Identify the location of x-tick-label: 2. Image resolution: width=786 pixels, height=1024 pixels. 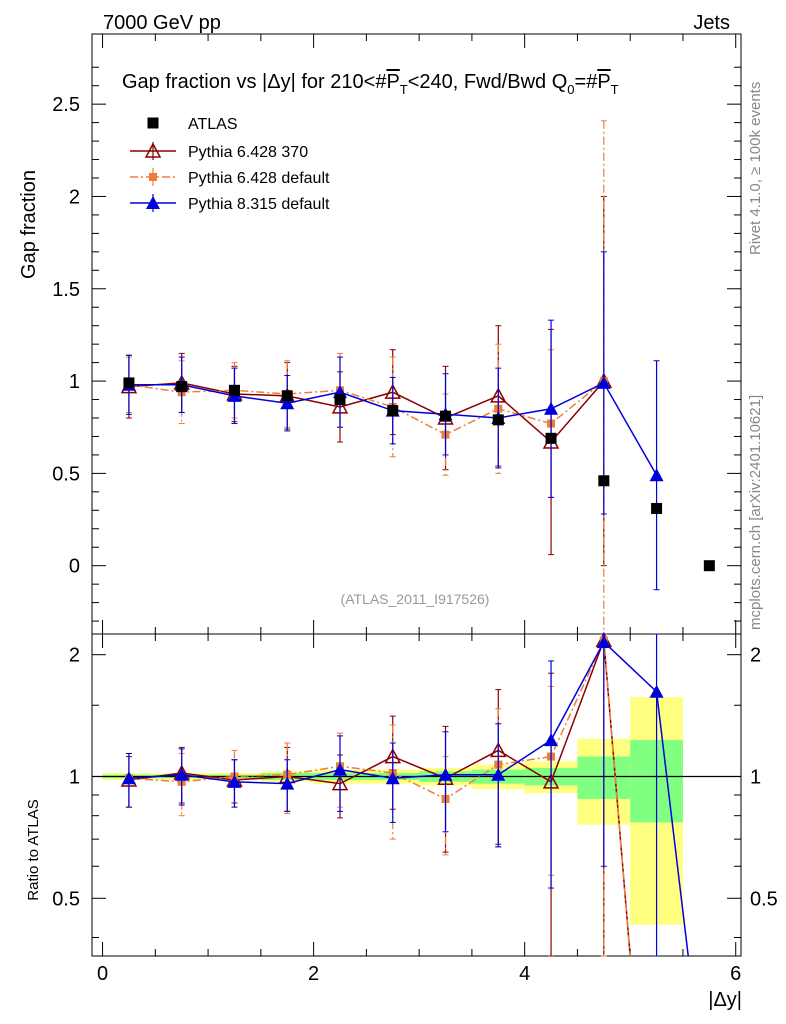
(313, 974).